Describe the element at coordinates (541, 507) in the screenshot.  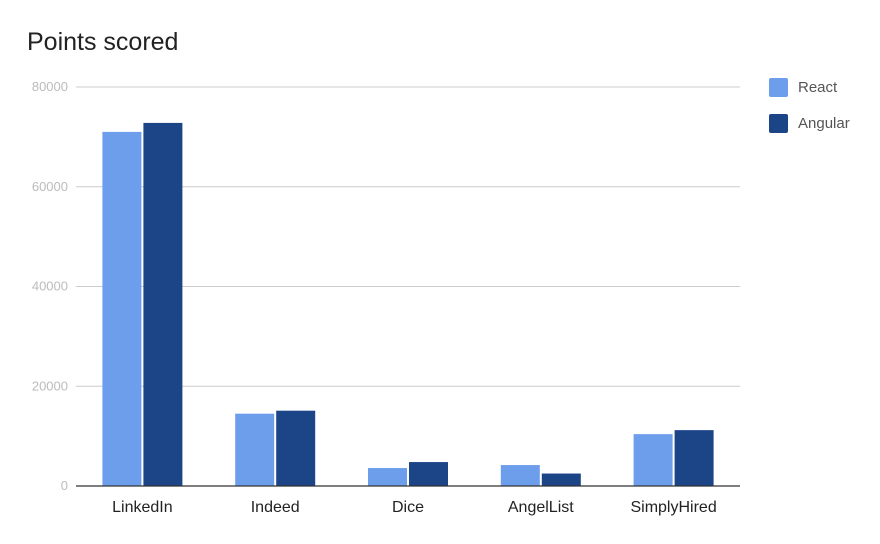
I see `x-tick-label: AngelList` at that location.